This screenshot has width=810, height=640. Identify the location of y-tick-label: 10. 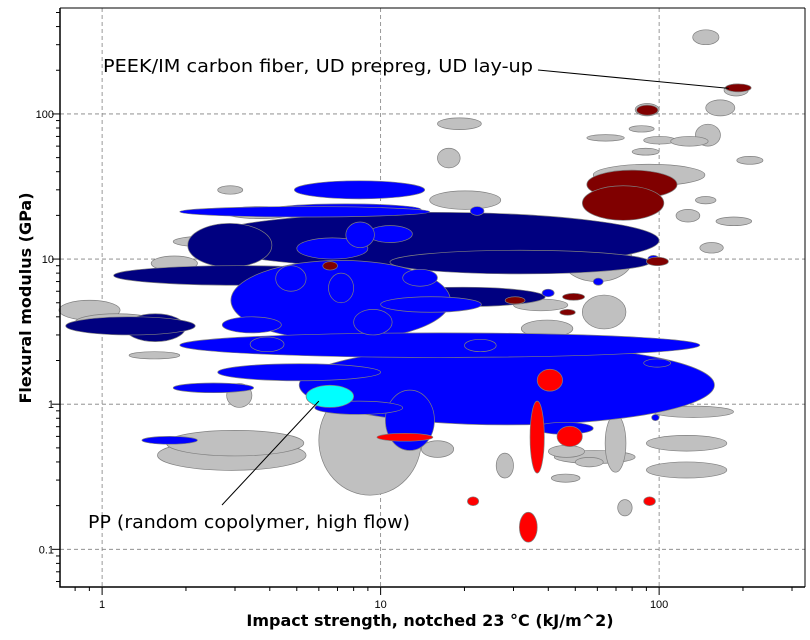
(48, 260).